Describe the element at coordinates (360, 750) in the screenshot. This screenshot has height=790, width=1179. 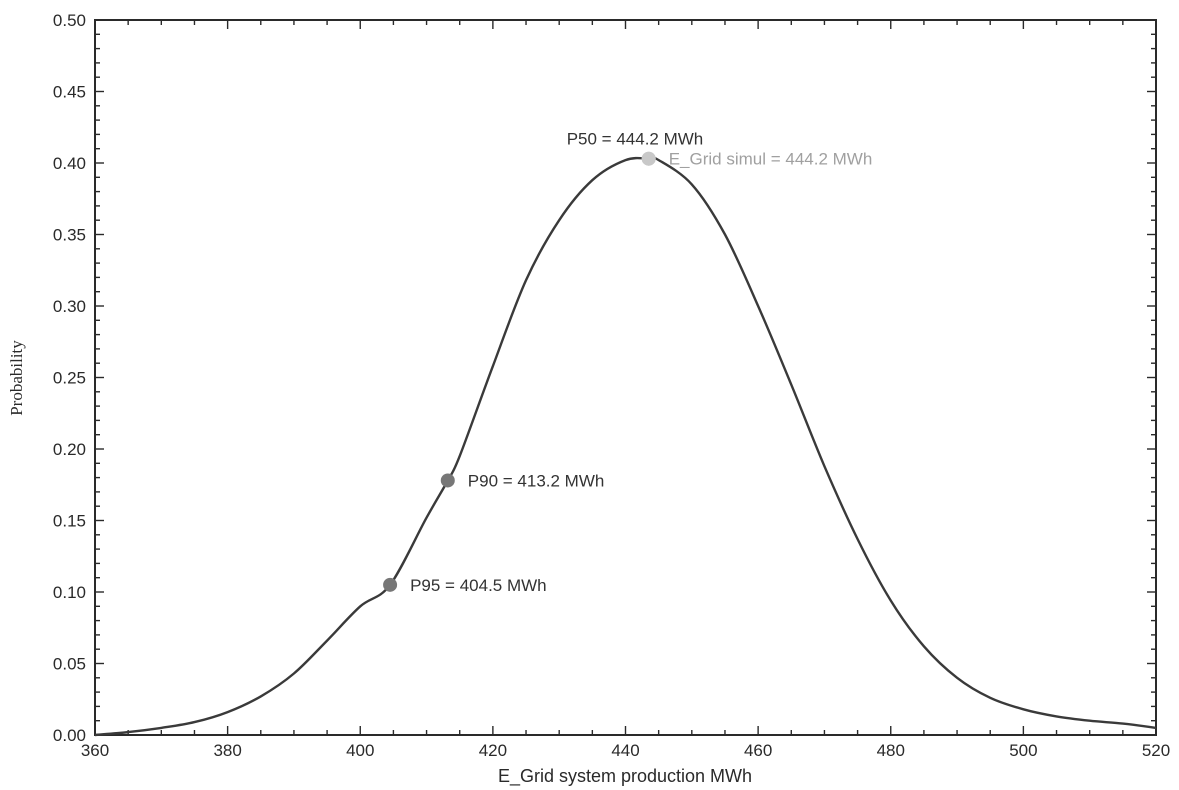
I see `x-tick-label: 400` at that location.